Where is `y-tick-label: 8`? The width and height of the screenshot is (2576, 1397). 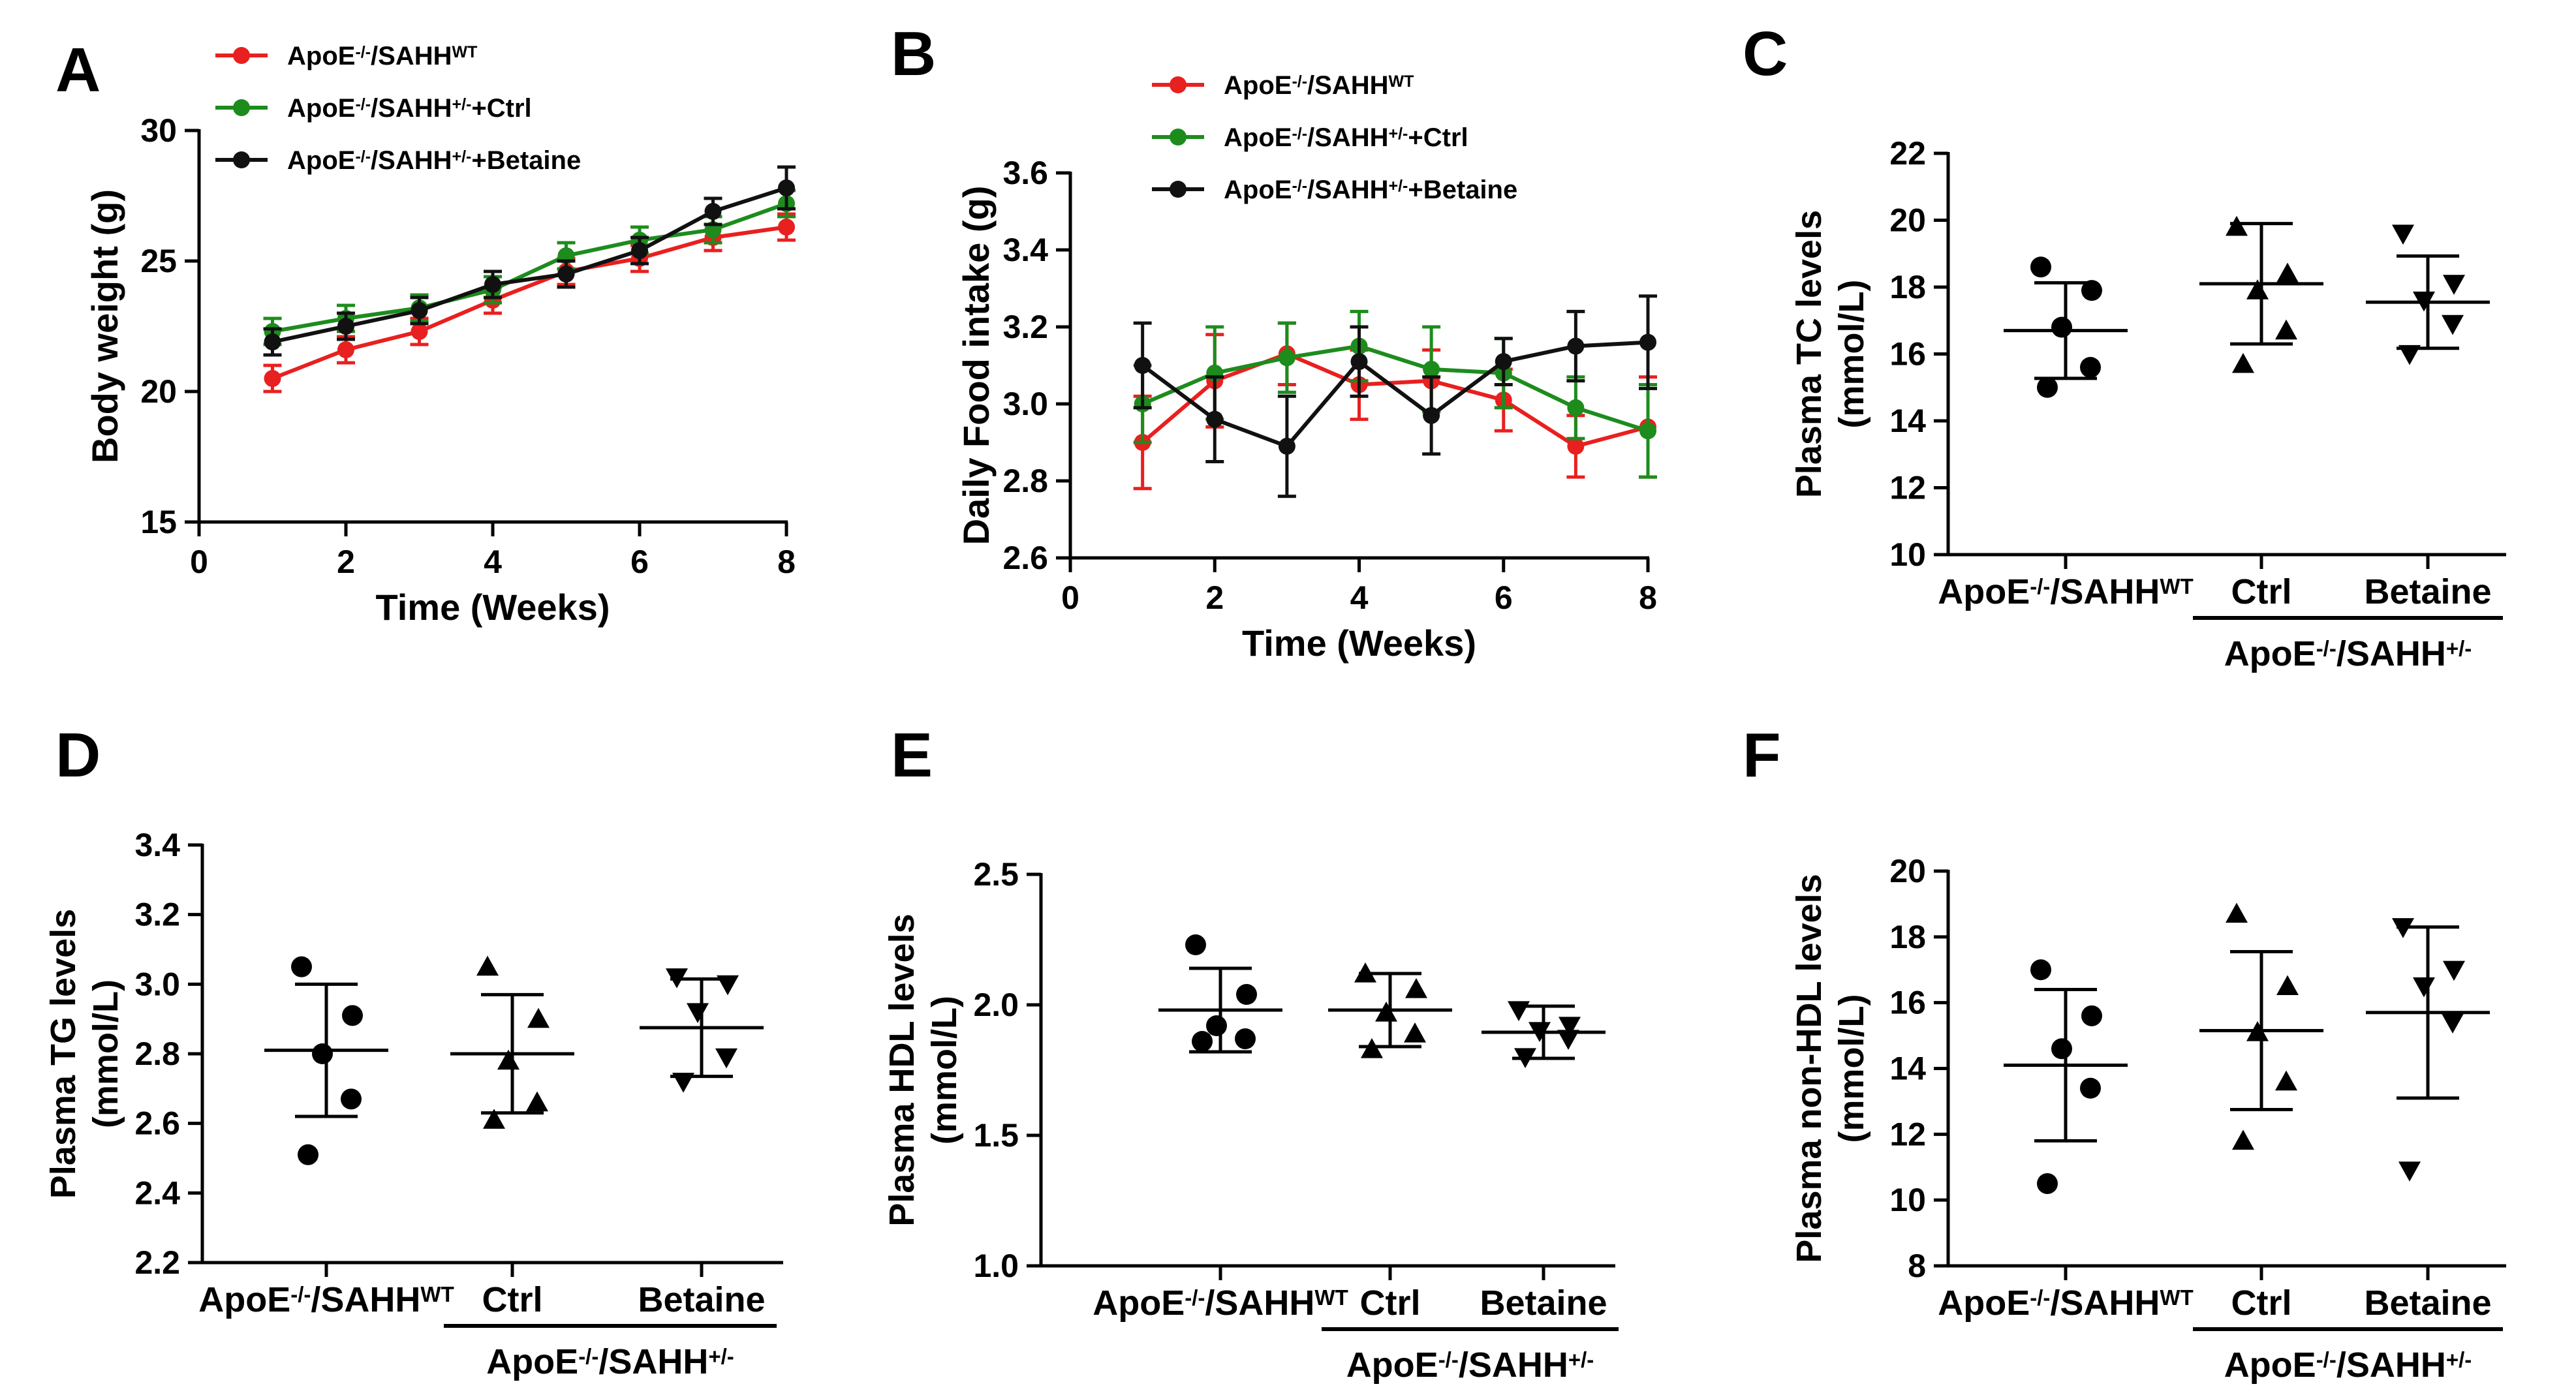 y-tick-label: 8 is located at coordinates (1917, 1266).